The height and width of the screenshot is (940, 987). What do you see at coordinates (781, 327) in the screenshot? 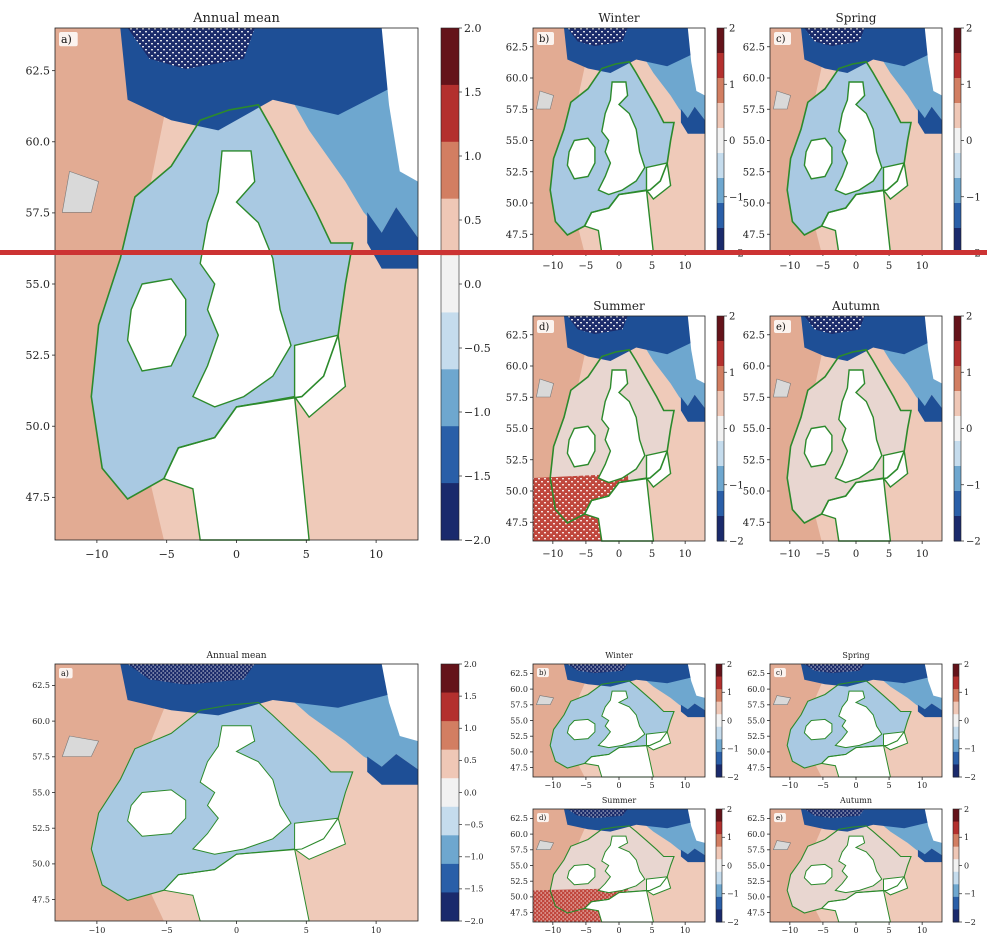
I see `panel-label: e)` at bounding box center [781, 327].